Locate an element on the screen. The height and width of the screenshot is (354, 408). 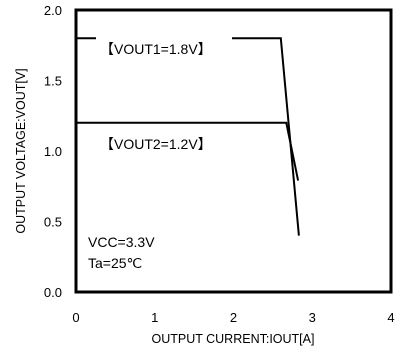
series-2-line is located at coordinates (188, 151).